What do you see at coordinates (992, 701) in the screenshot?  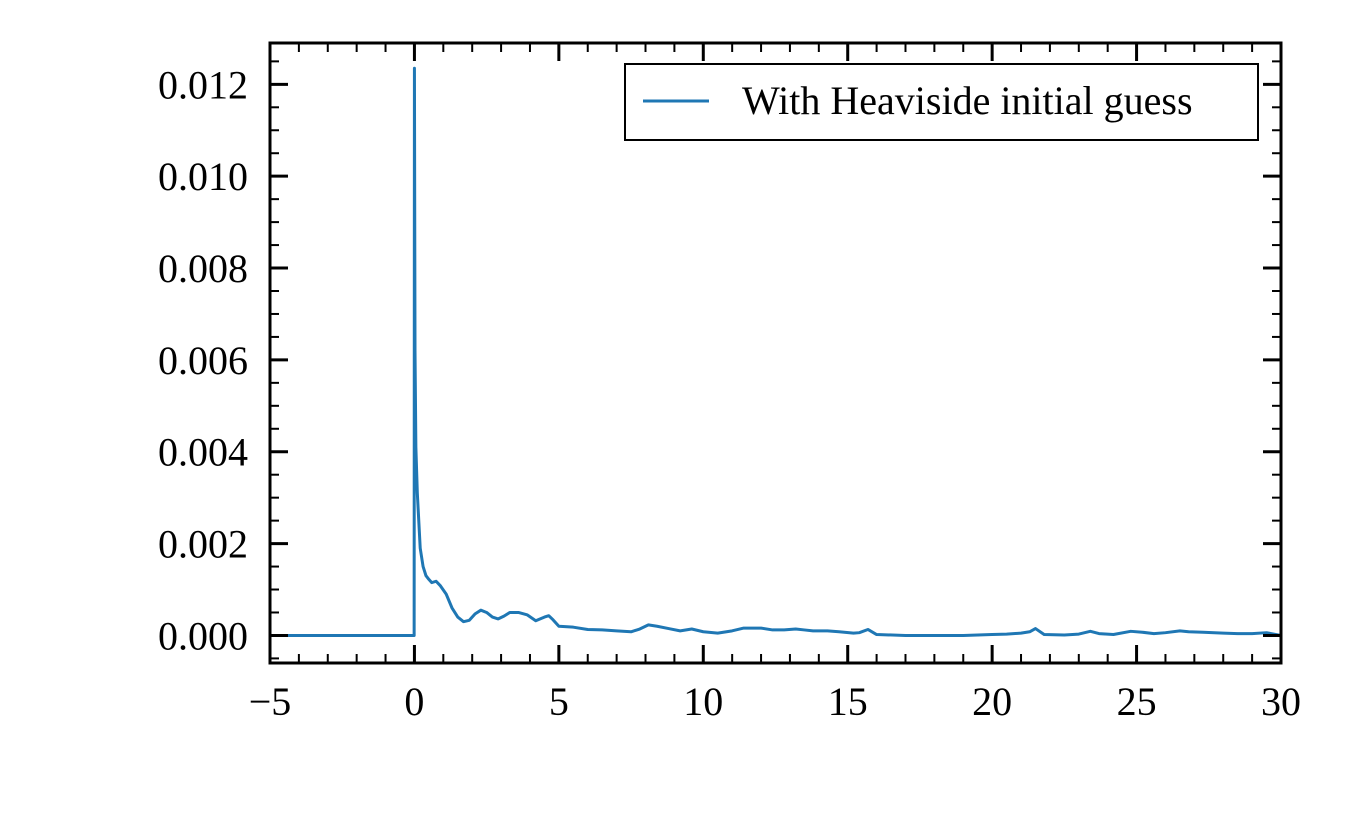 I see `x-tick-label: 20` at bounding box center [992, 701].